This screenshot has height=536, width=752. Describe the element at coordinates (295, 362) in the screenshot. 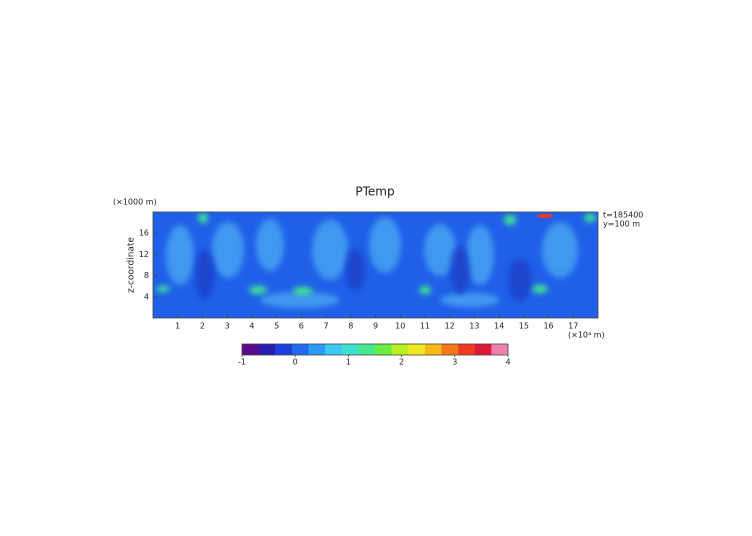

I see `colorbar-tick-label: 0` at that location.